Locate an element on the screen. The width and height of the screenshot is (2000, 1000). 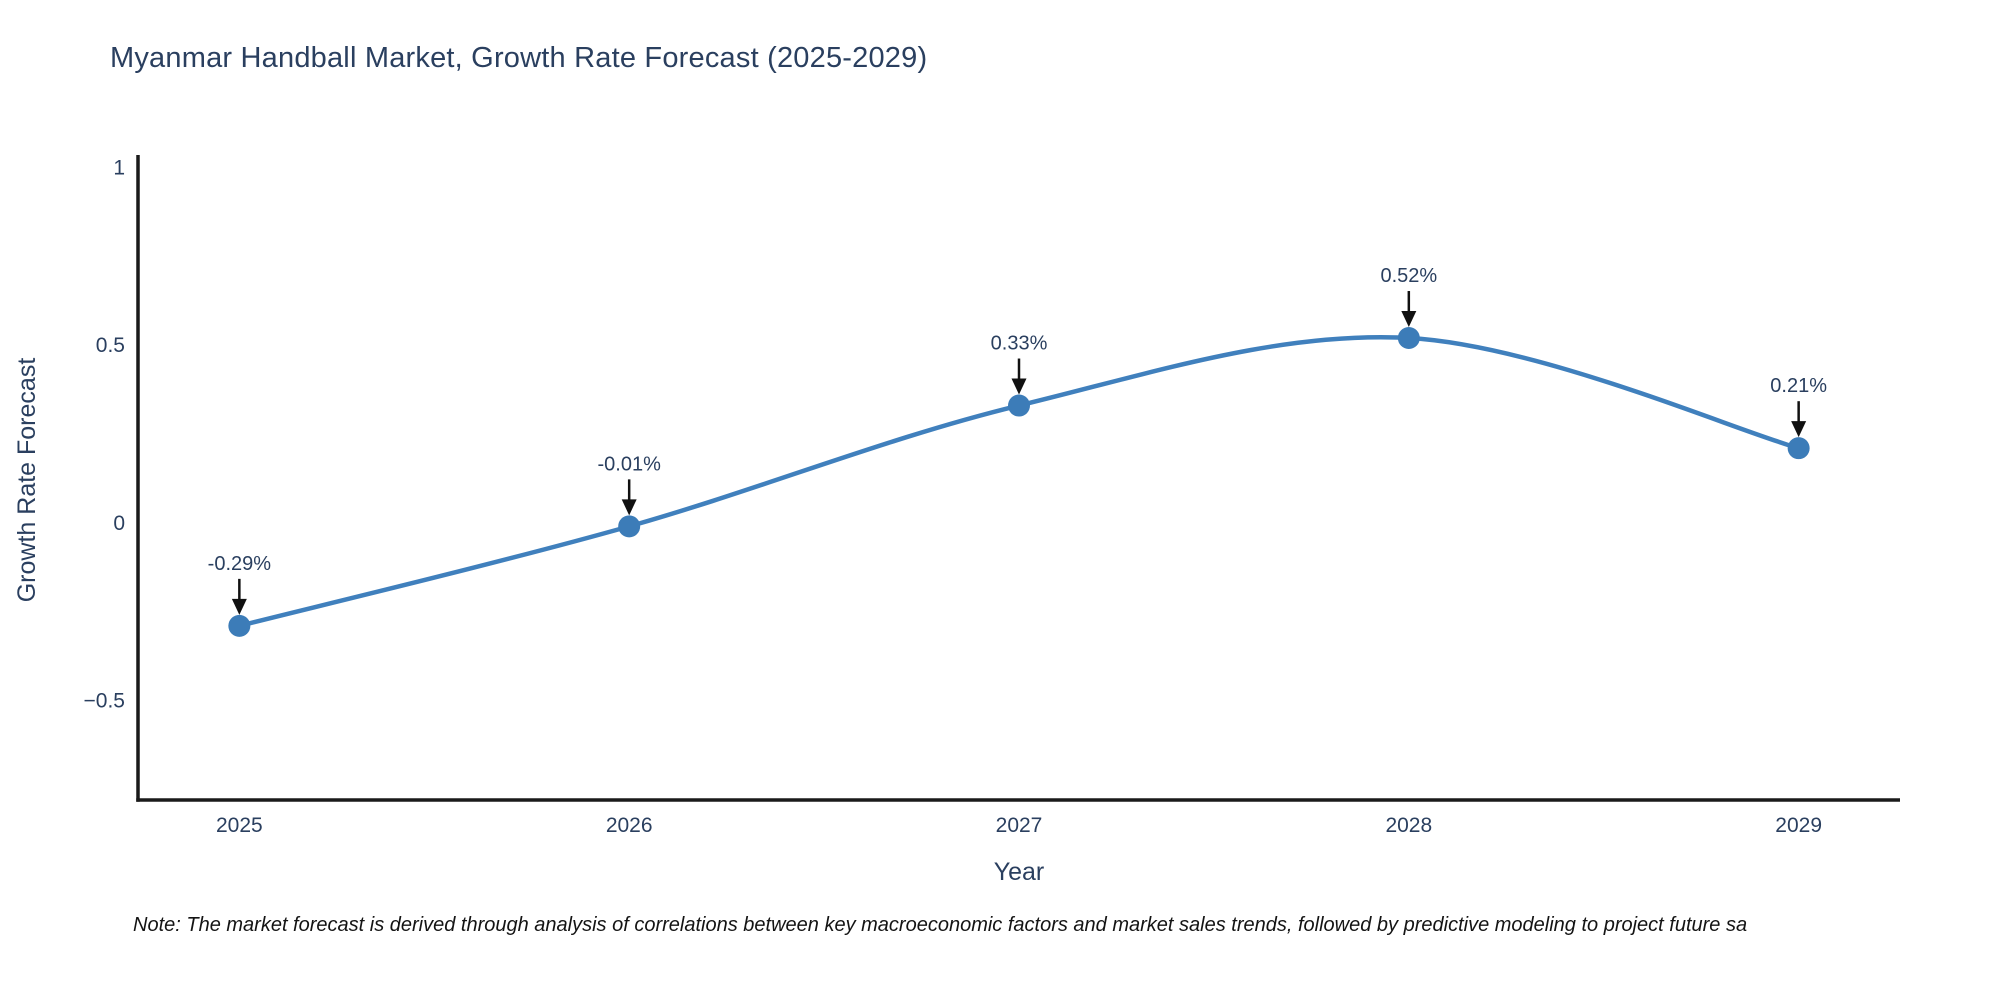
x-tick-label: 2026 is located at coordinates (629, 825).